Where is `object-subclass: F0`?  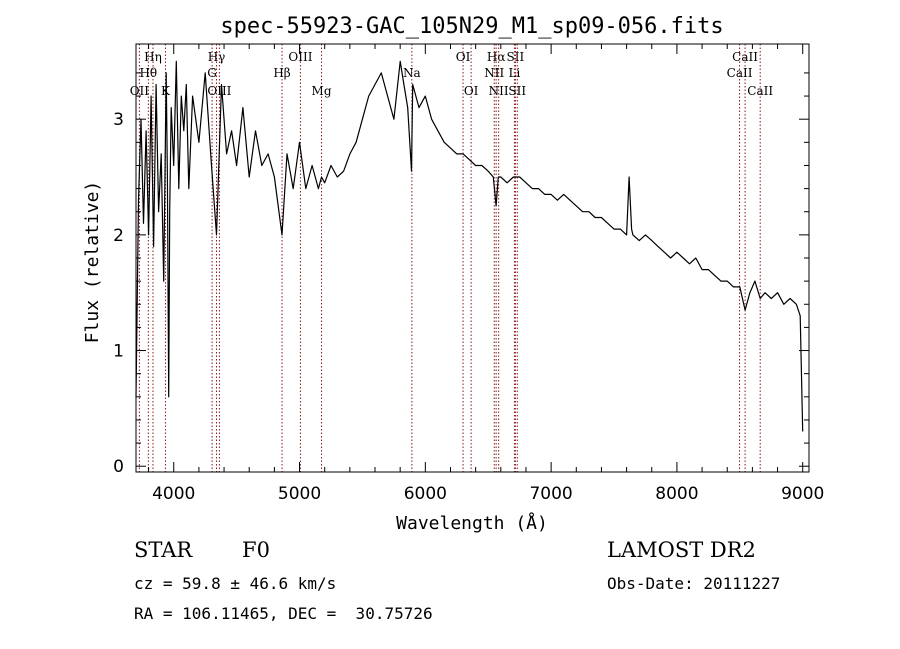
object-subclass: F0 is located at coordinates (256, 550).